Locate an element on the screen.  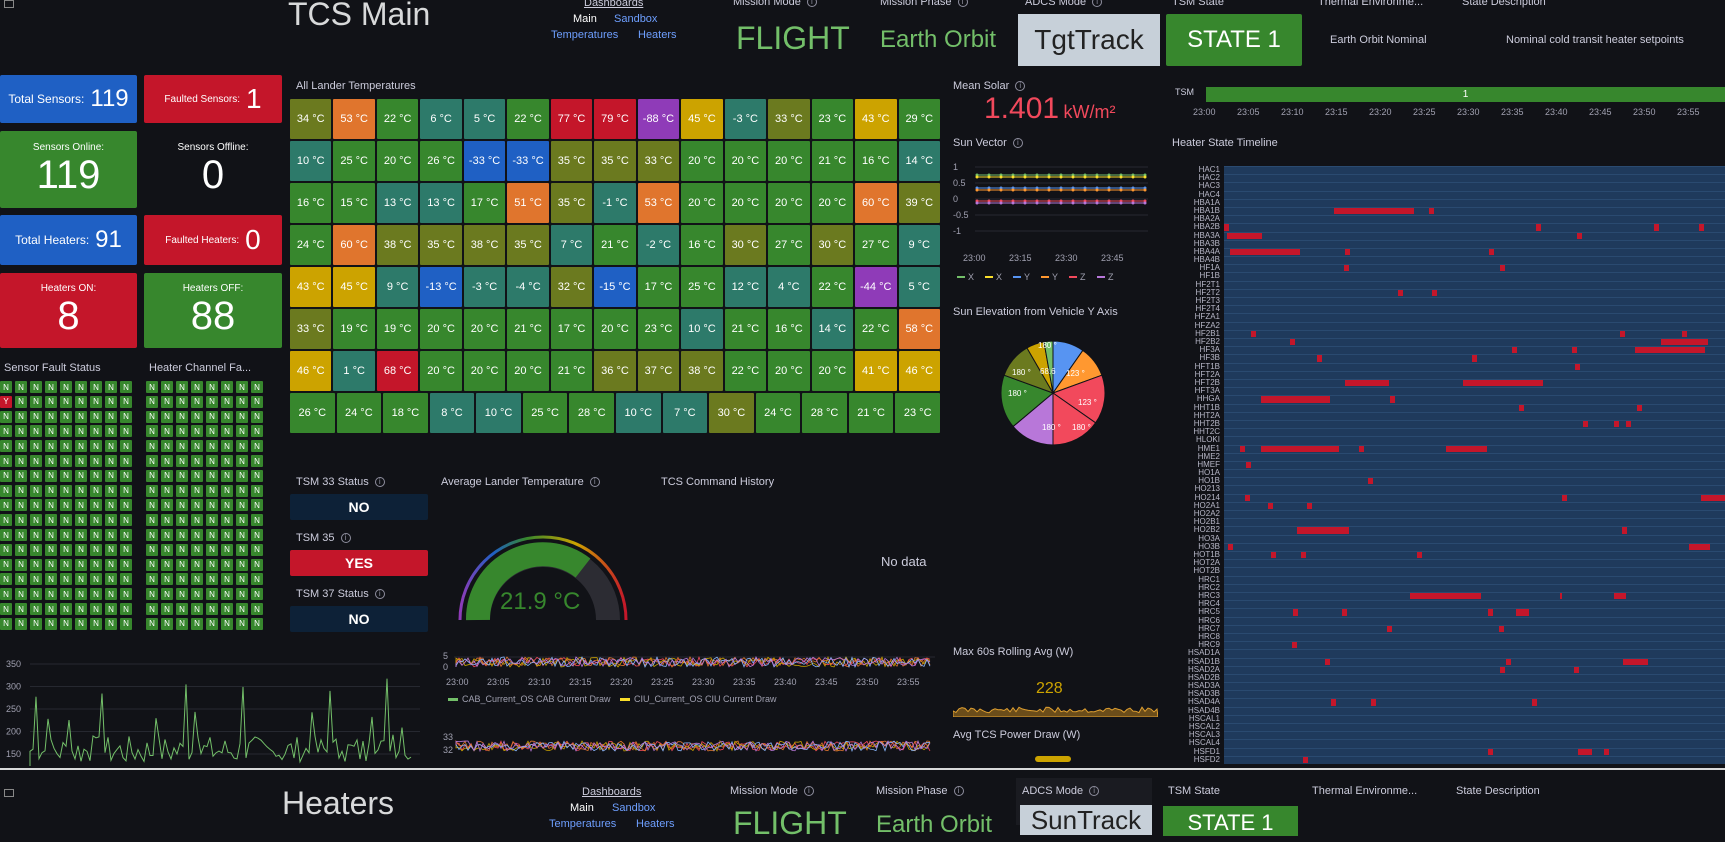
heater-timeline-label: HO214 is located at coordinates (1207, 497).